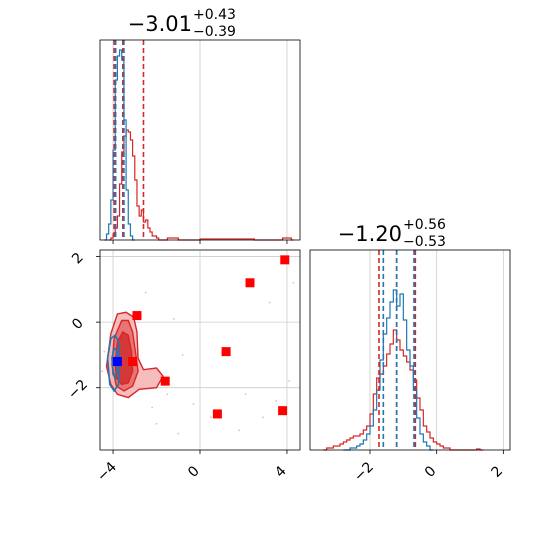  Describe the element at coordinates (200, 350) in the screenshot. I see `plot-area` at that location.